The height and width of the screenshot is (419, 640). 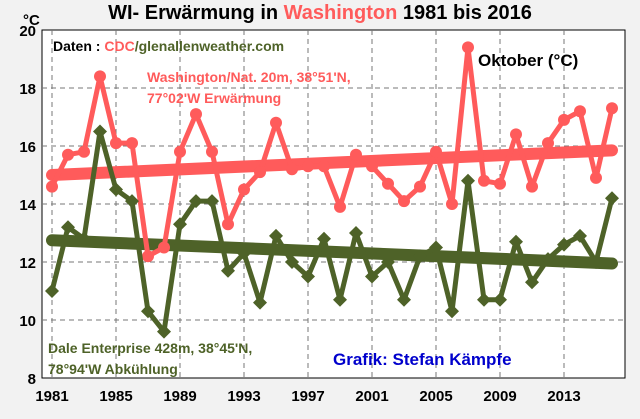 What do you see at coordinates (435, 396) in the screenshot?
I see `x-tick-label: 2005` at bounding box center [435, 396].